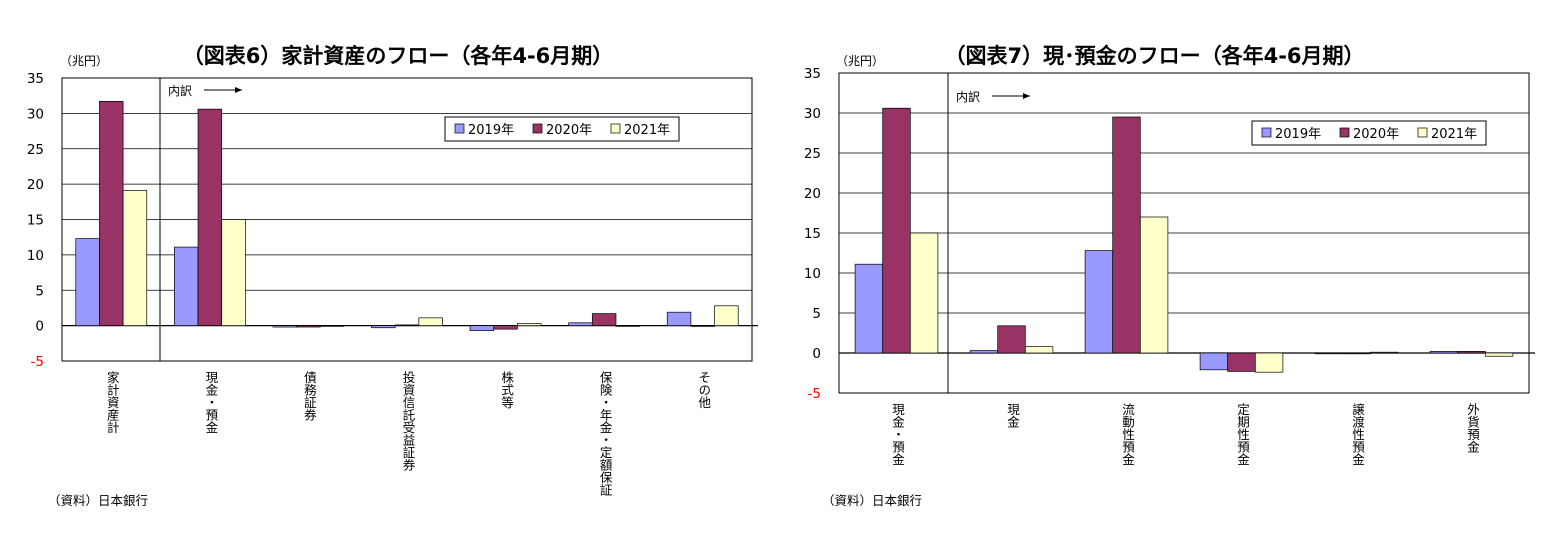 The height and width of the screenshot is (539, 1553). Describe the element at coordinates (580, 324) in the screenshot. I see `bar-2019年-保険・年金・定額保証` at that location.